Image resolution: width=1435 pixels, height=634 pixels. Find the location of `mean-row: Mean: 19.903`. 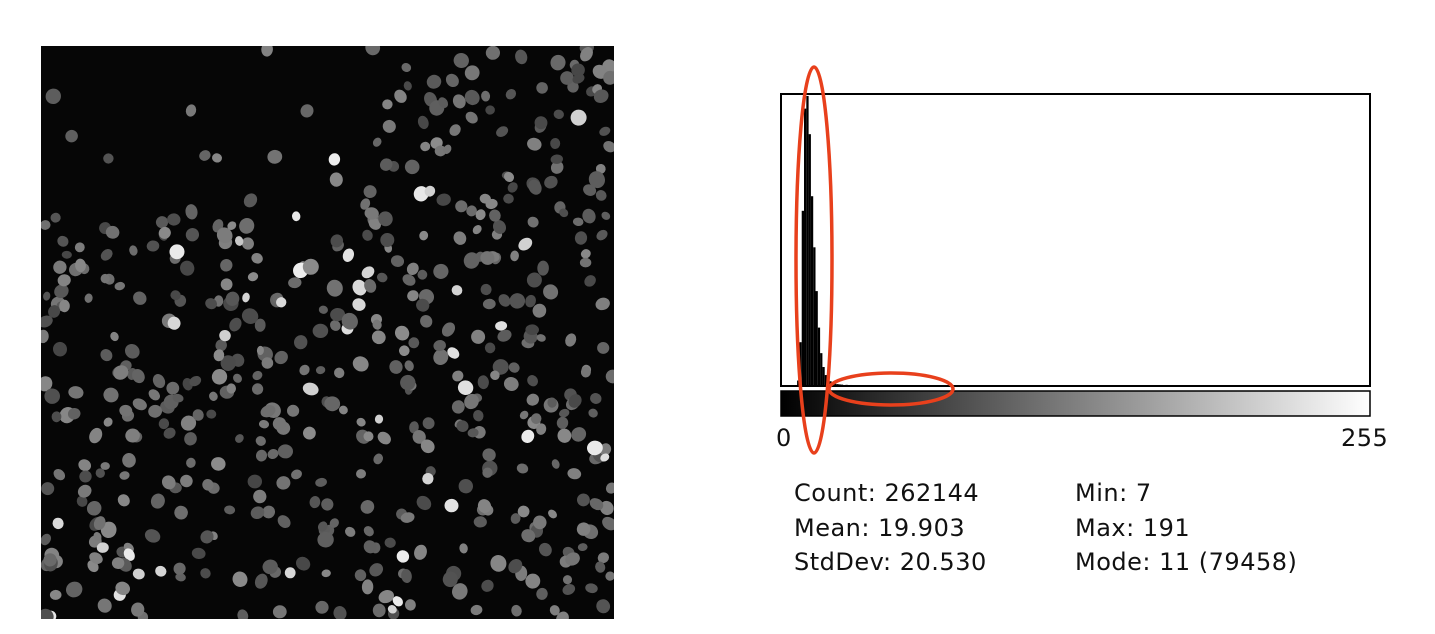

mean-row: Mean: 19.903 is located at coordinates (890, 528).